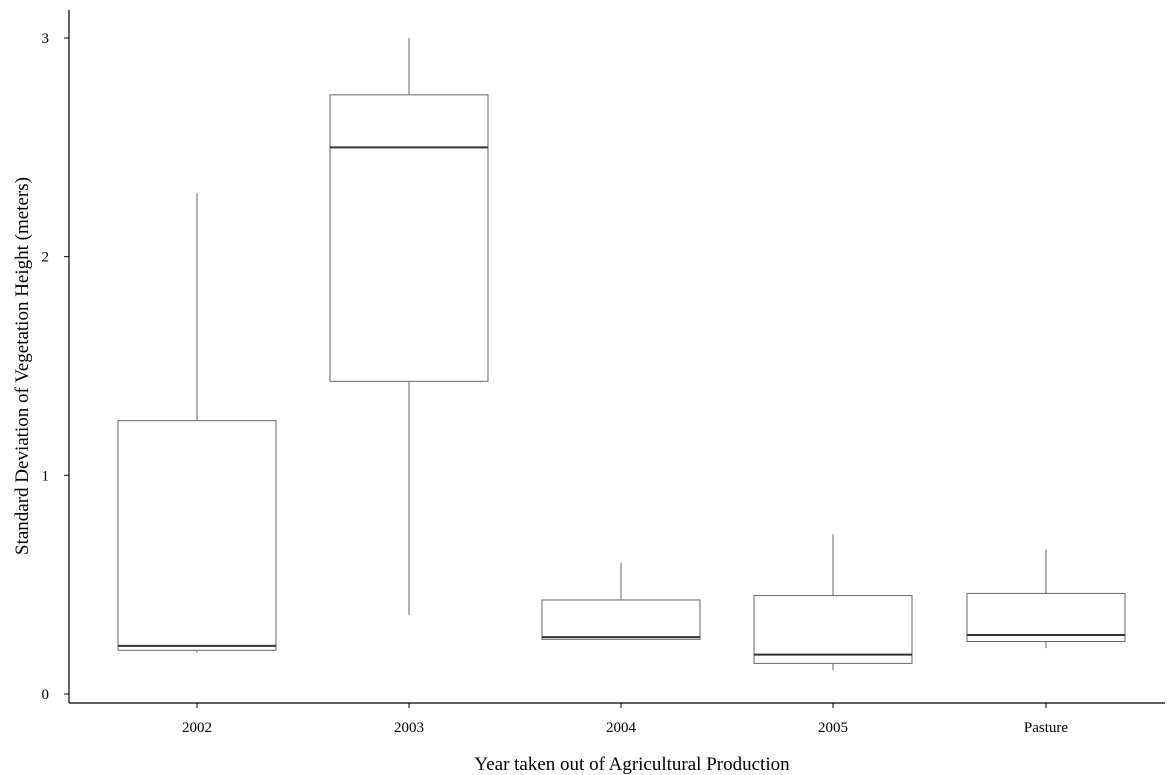 The width and height of the screenshot is (1167, 775). I want to click on box-2003, so click(409, 327).